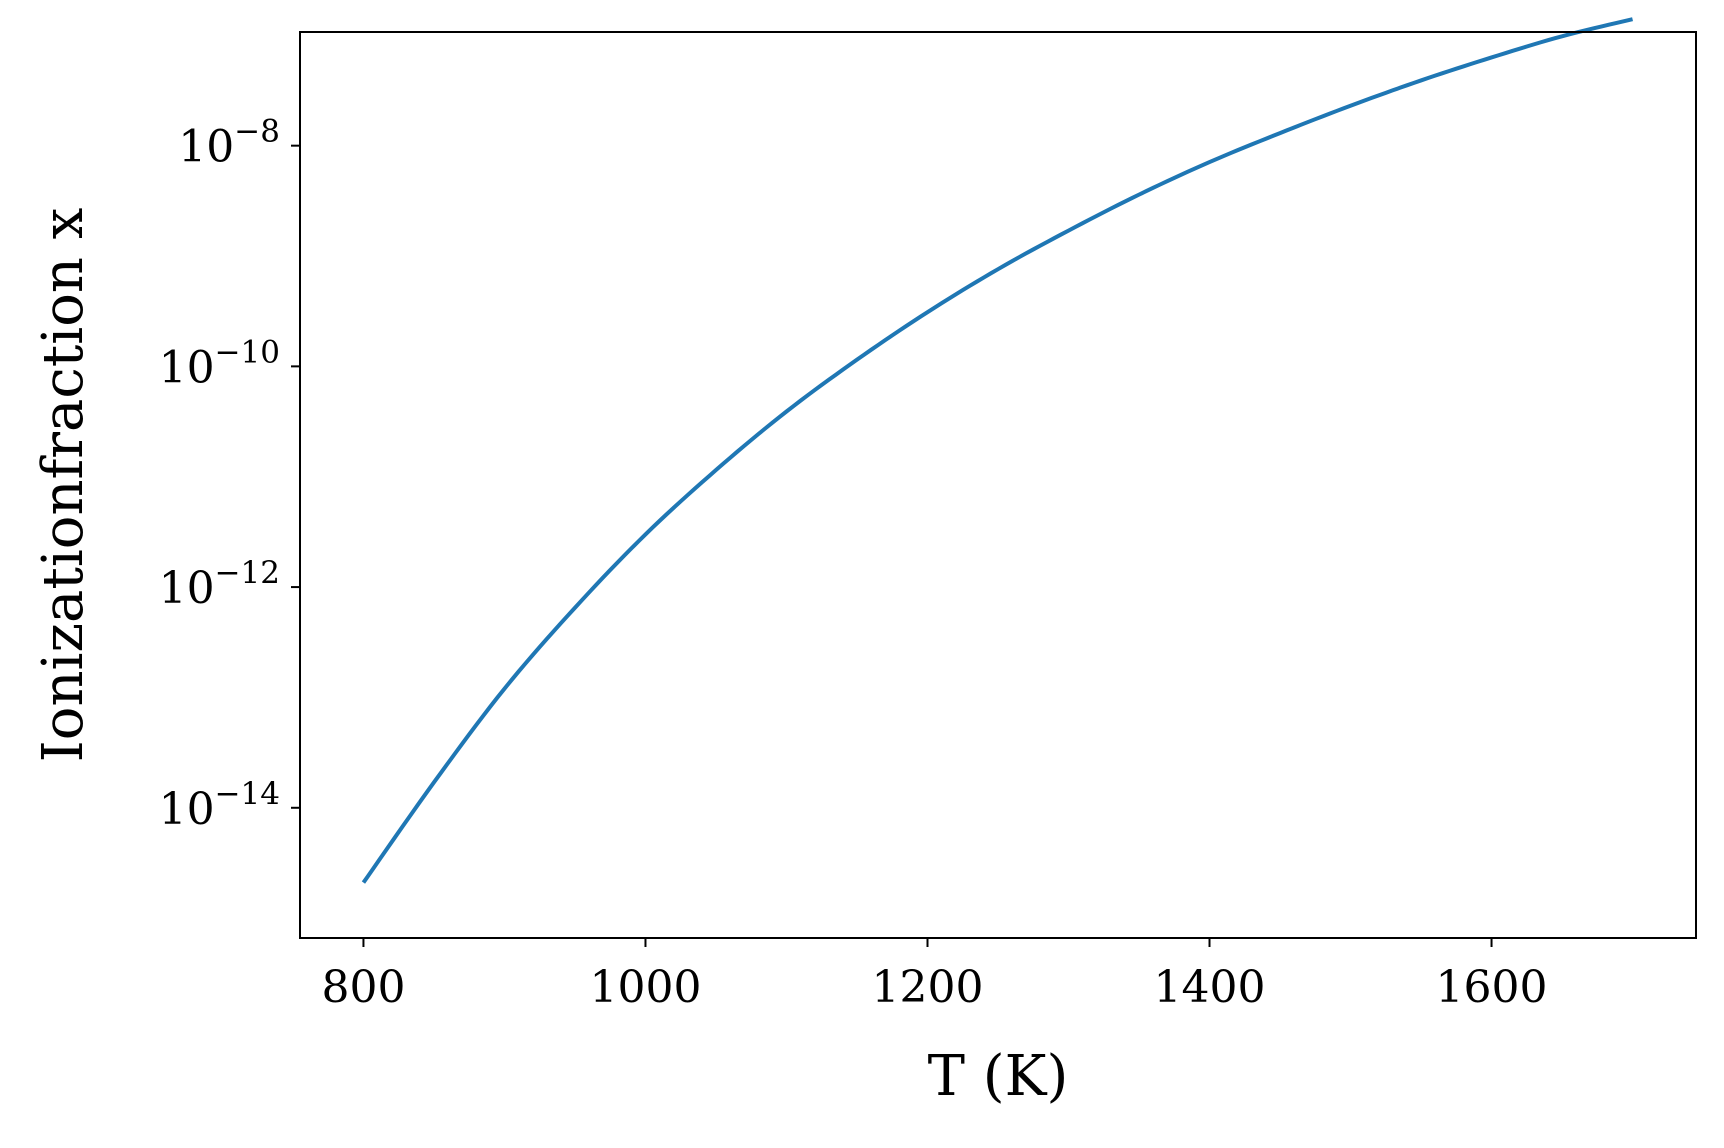 The image size is (1724, 1148). Describe the element at coordinates (247, 794) in the screenshot. I see `y-tick-exponent: −14` at that location.